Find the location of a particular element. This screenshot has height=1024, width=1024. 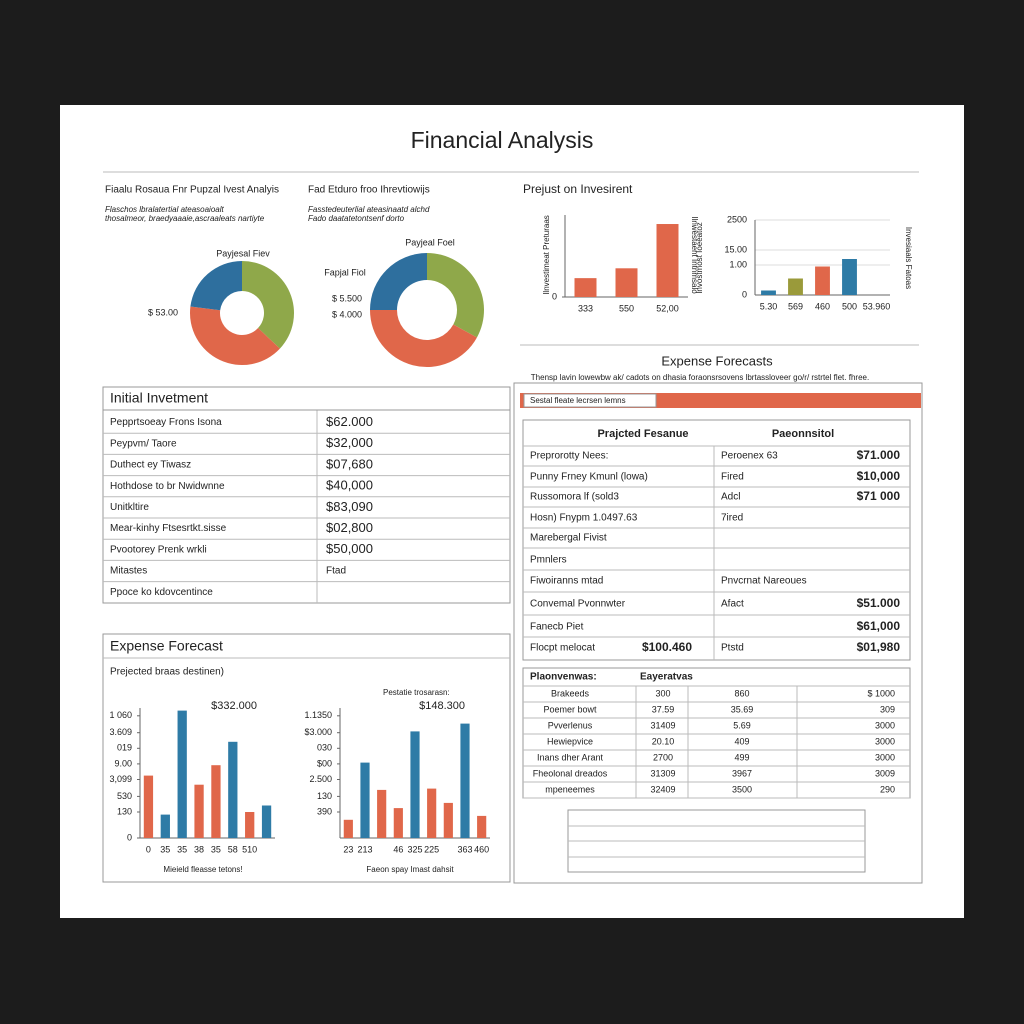

cell-label: Pmnlers is located at coordinates (548, 560).